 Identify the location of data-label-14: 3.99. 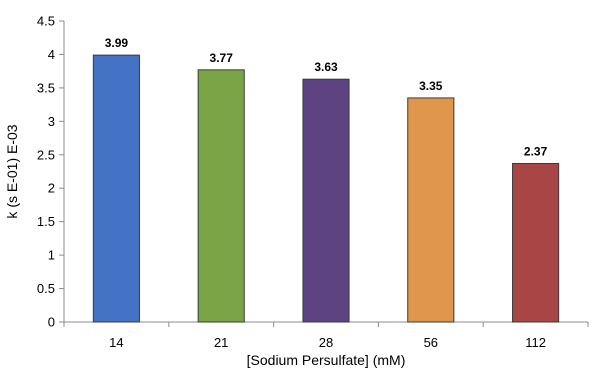
(117, 43).